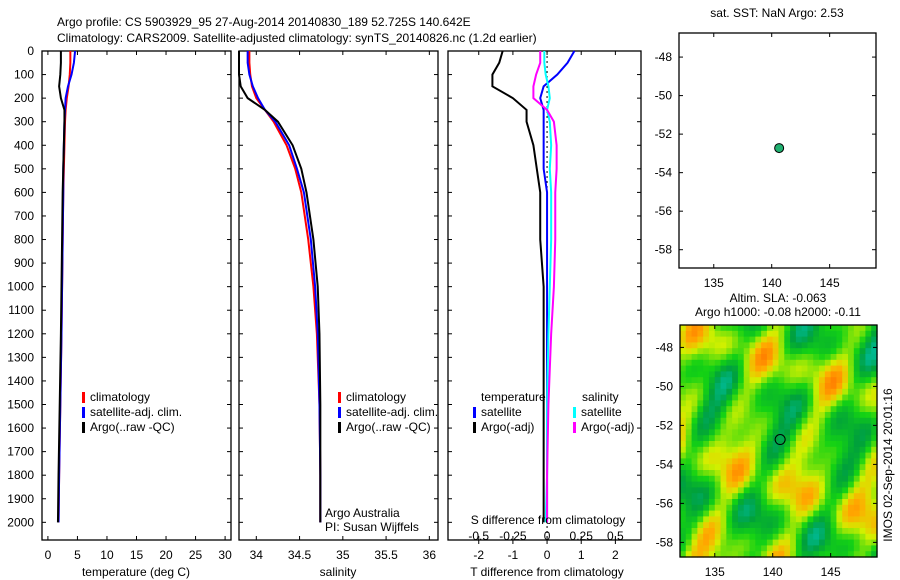  I want to click on x-tick-label: 15, so click(137, 555).